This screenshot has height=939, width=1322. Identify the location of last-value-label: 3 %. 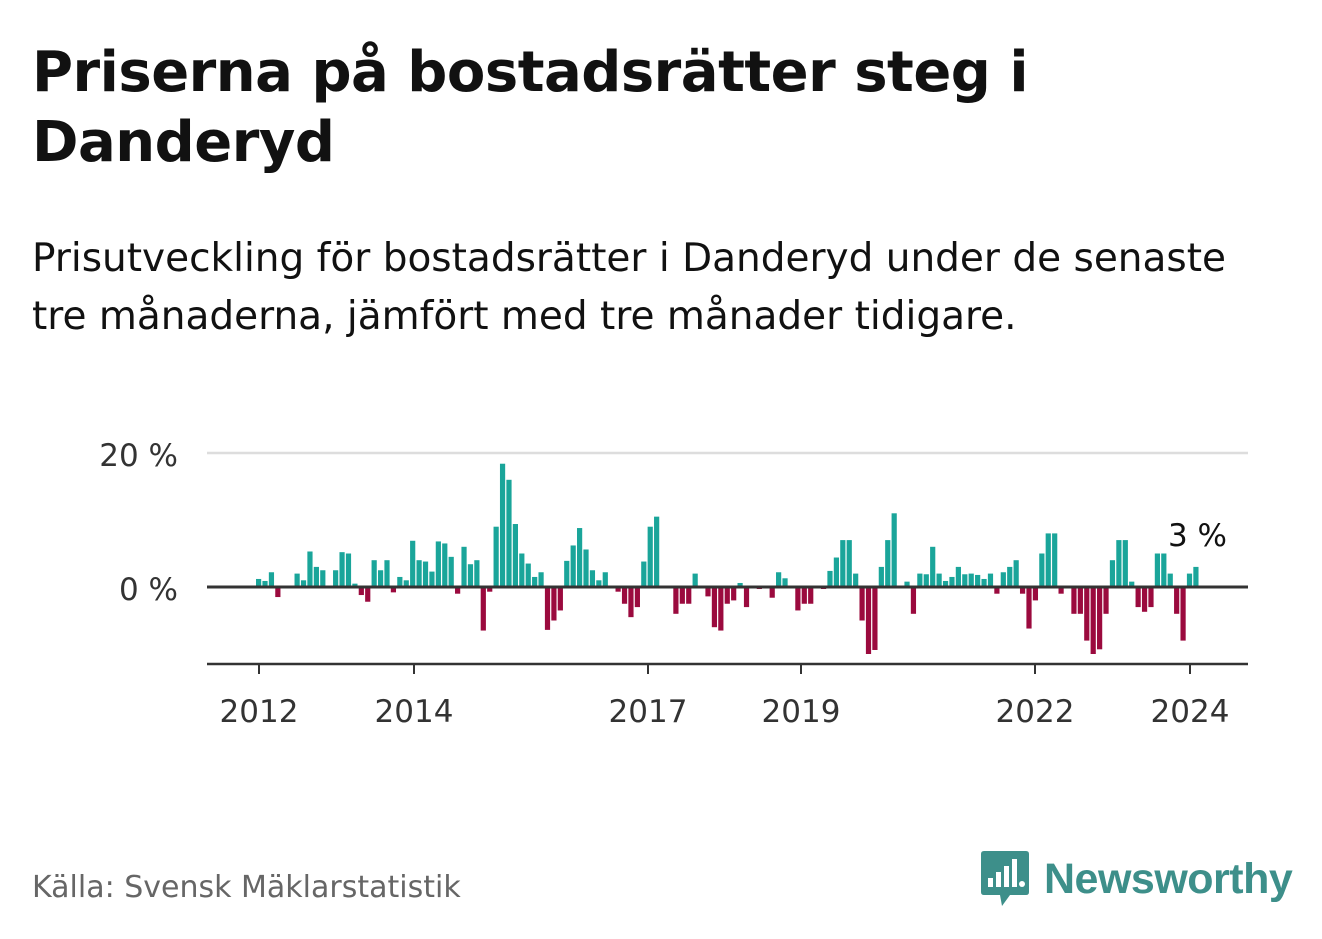
(1197, 536).